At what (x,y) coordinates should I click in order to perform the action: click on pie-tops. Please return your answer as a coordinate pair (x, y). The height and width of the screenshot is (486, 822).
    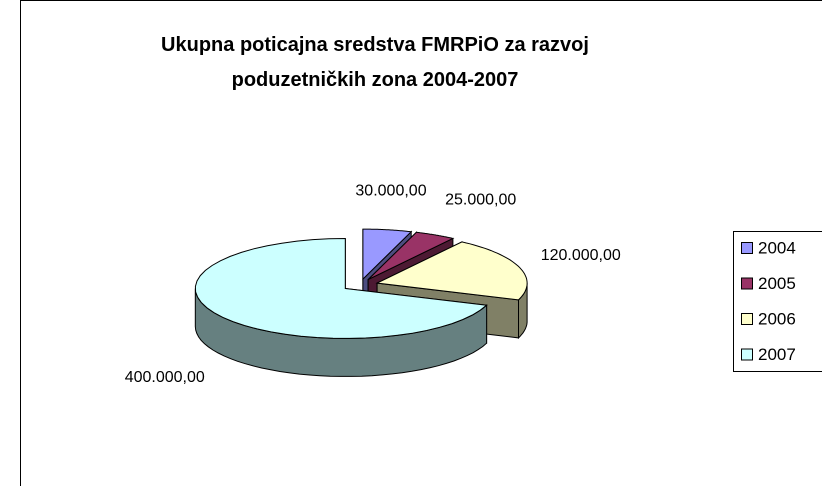
    Looking at the image, I should click on (361, 283).